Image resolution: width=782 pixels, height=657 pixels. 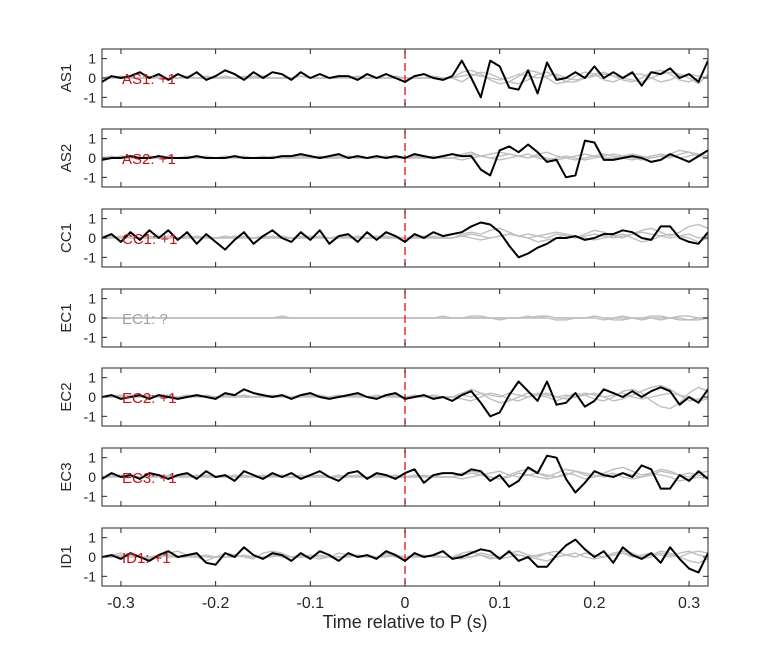 What do you see at coordinates (404, 622) in the screenshot?
I see `x-axis-label: Time relative to P (s)` at bounding box center [404, 622].